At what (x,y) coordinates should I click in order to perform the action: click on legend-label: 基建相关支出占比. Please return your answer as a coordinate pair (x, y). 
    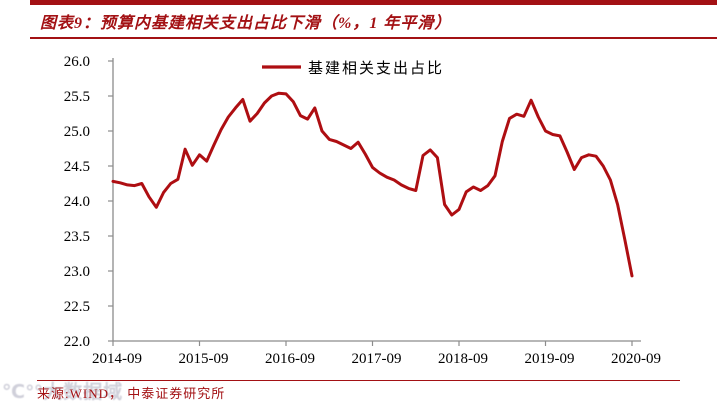
    Looking at the image, I should click on (376, 68).